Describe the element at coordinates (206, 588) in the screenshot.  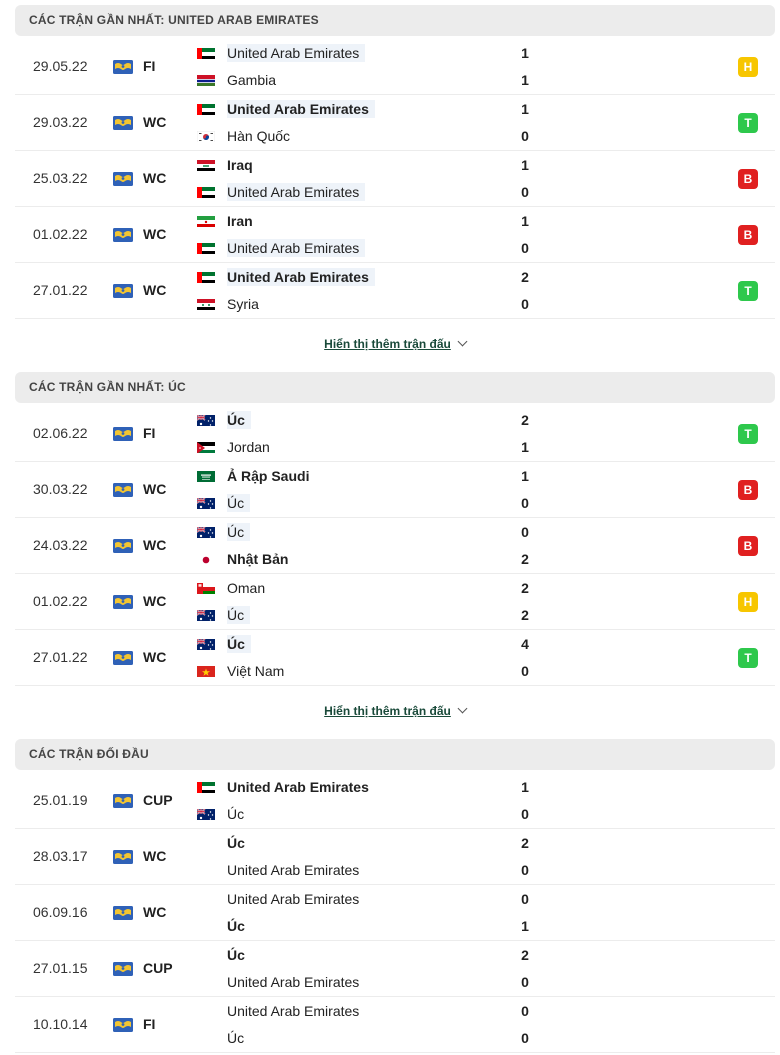
I see `oman-flag-icon` at that location.